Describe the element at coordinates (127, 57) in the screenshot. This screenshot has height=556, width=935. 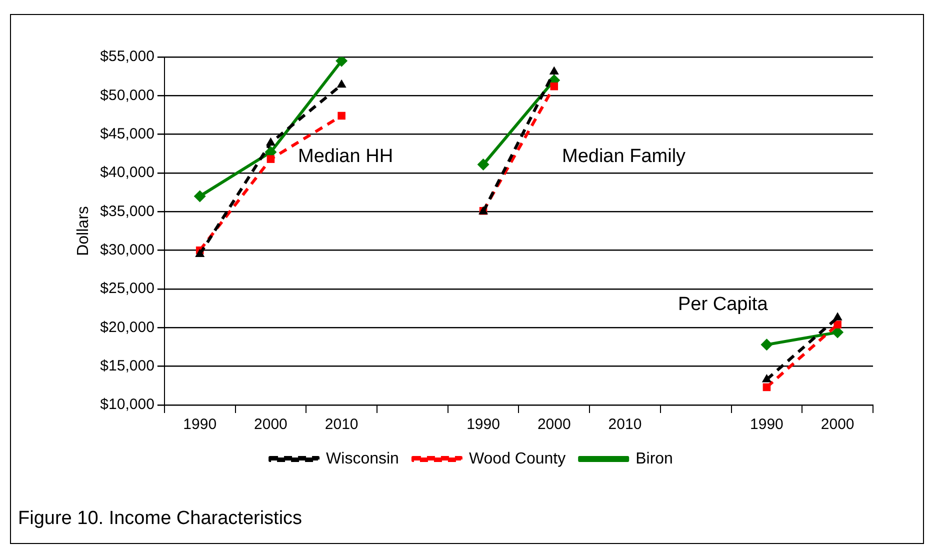
I see `y-tick-label: $55,000` at that location.